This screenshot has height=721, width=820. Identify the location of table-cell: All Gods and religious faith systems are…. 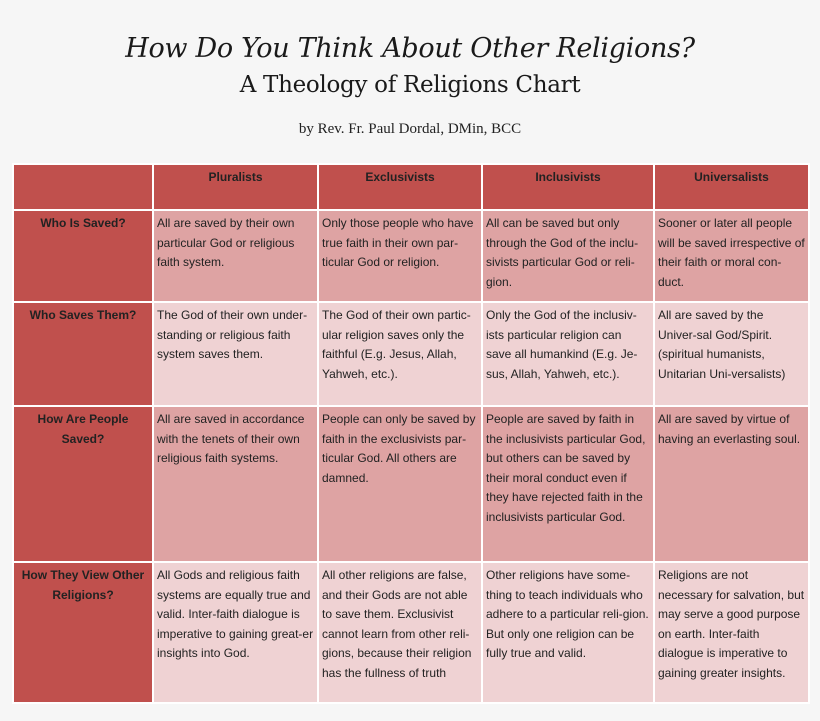
(235, 632).